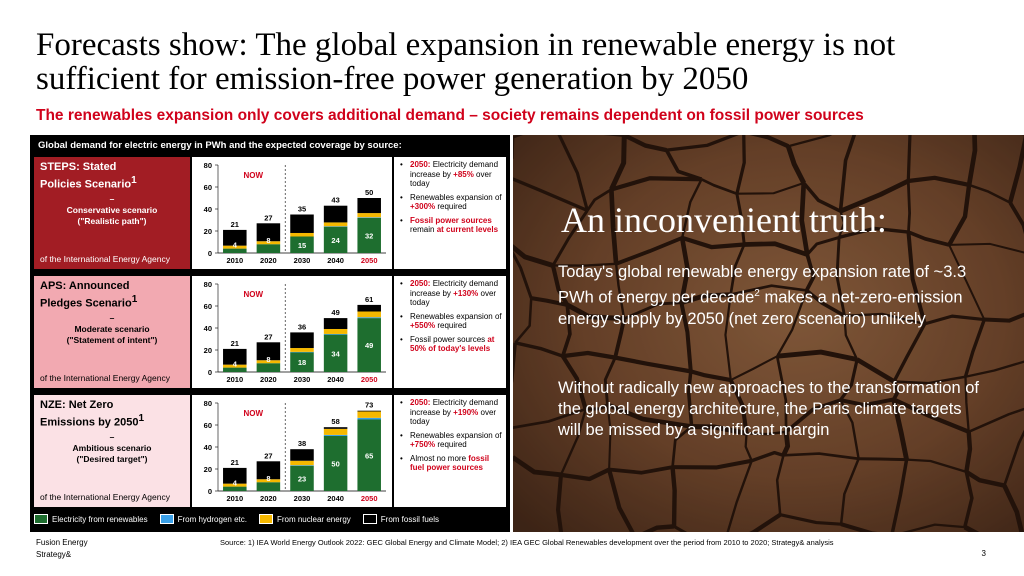 The height and width of the screenshot is (576, 1024). Describe the element at coordinates (105, 378) in the screenshot. I see `scenario-agency: of the International Energy Agency` at that location.